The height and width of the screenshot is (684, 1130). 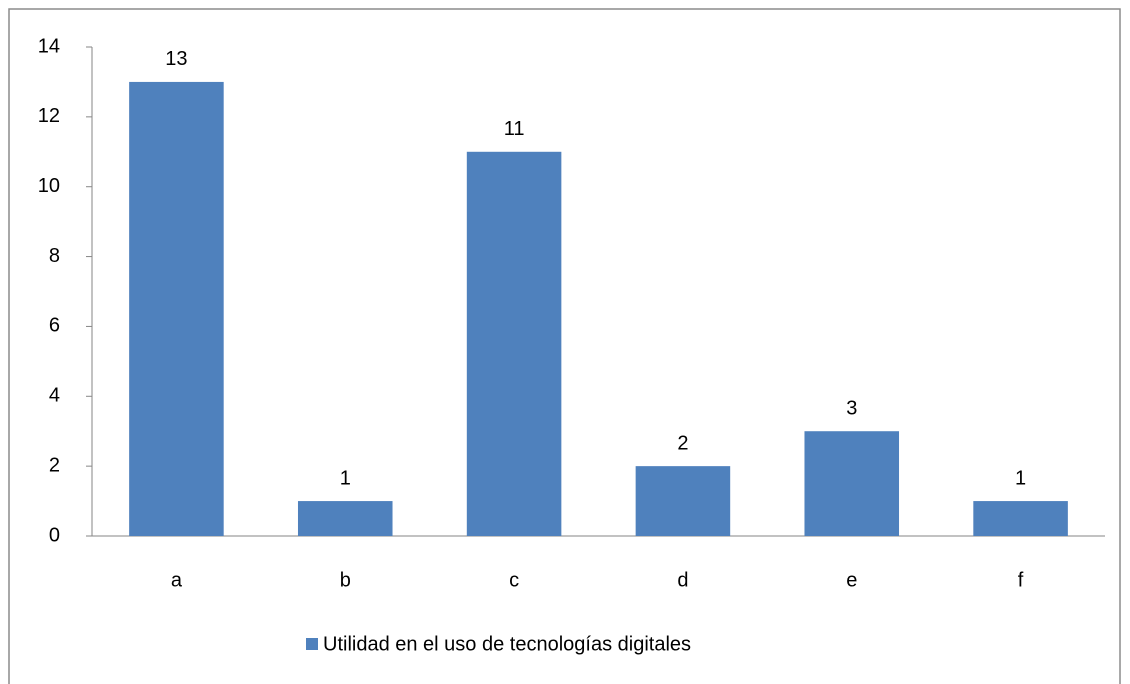 What do you see at coordinates (682, 443) in the screenshot?
I see `data-label: 2` at bounding box center [682, 443].